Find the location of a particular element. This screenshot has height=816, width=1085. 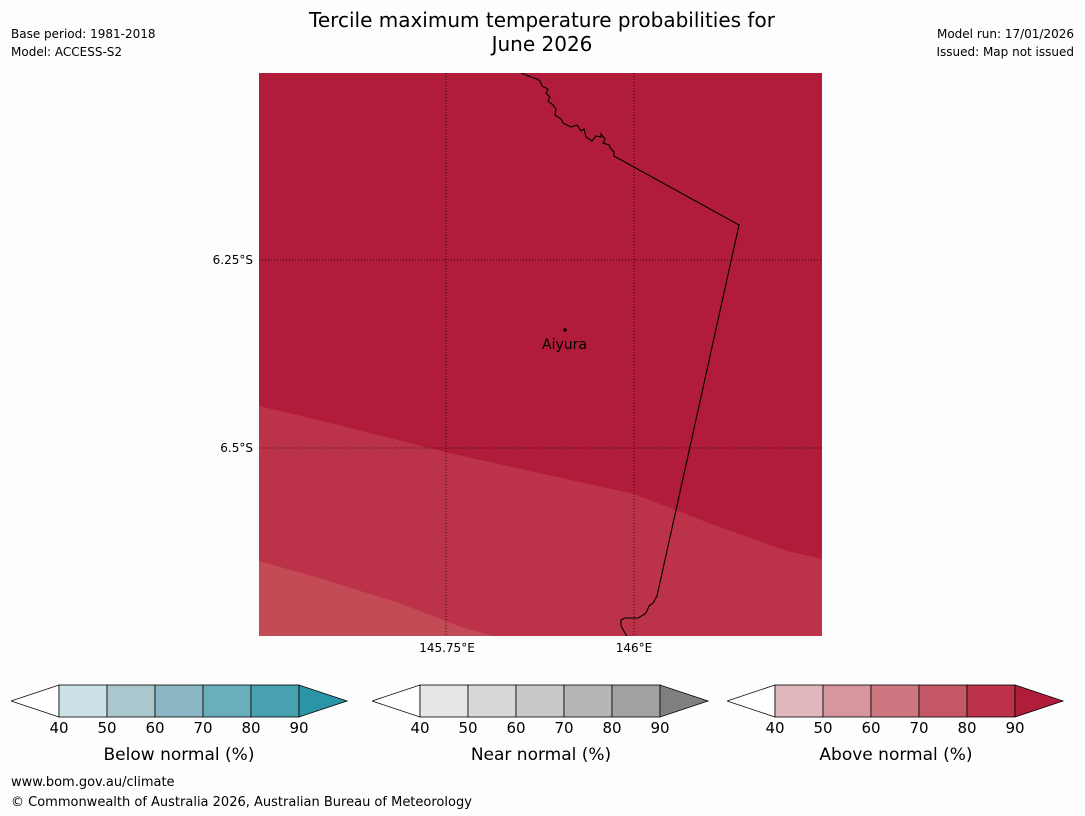

colorbar-label-above: Above normal (%) is located at coordinates (896, 755).